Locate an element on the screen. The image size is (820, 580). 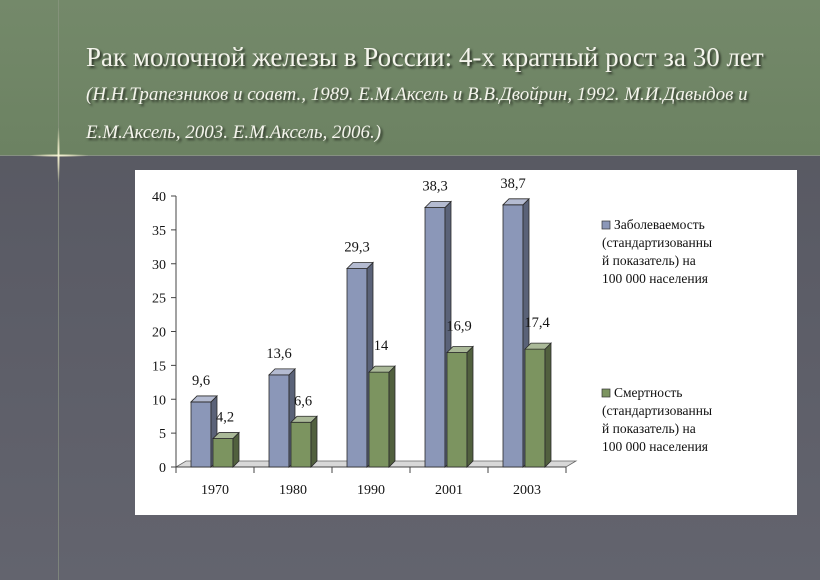
data-label: 13,6 is located at coordinates (278, 354).